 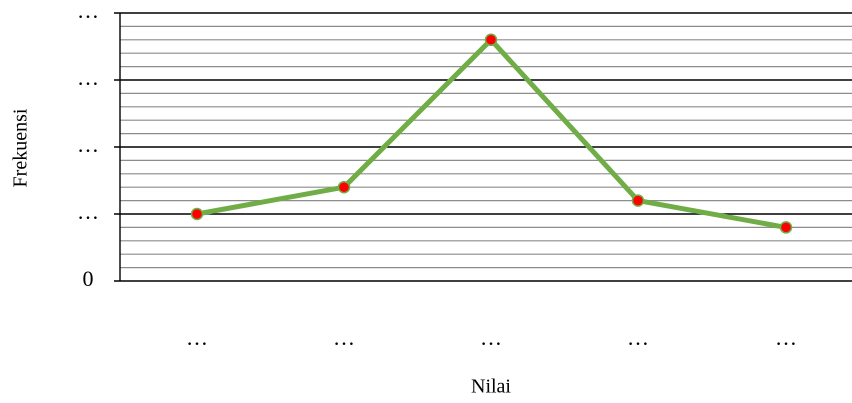 What do you see at coordinates (21, 147) in the screenshot?
I see `y-axis-title: Frekuensi` at bounding box center [21, 147].